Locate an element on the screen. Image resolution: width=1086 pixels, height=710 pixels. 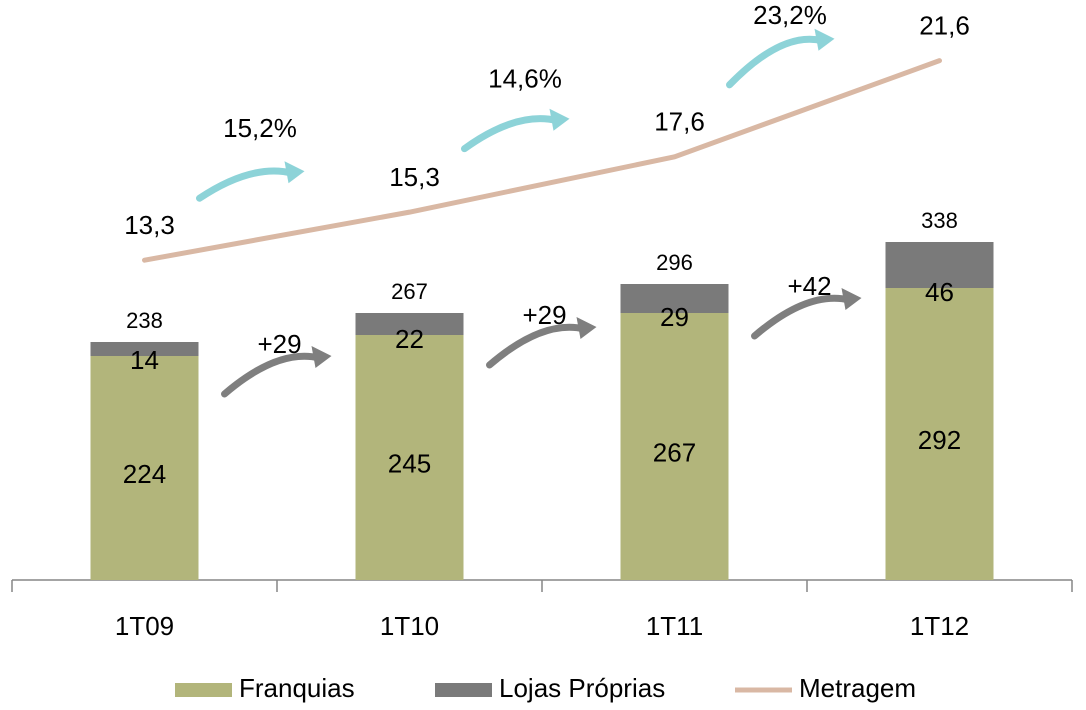
line-label: 13,3 is located at coordinates (149, 225).